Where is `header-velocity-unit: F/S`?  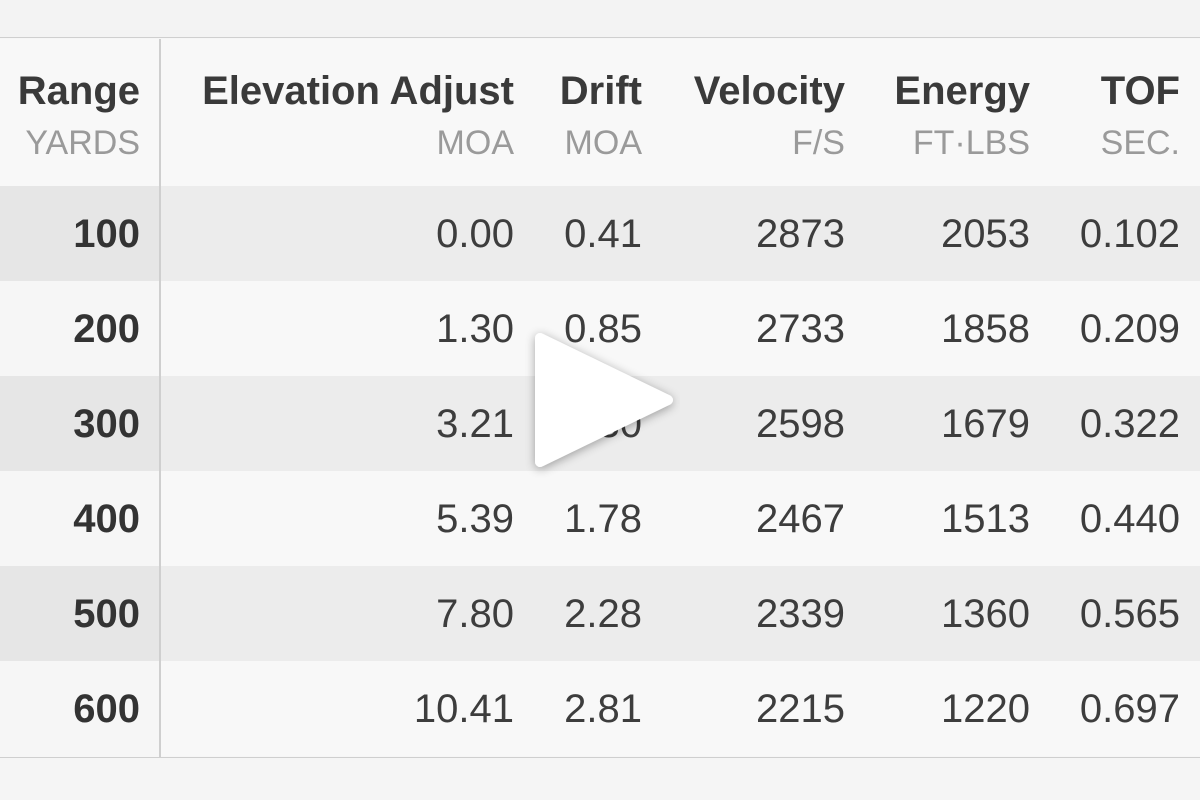
header-velocity-unit: F/S is located at coordinates (818, 143).